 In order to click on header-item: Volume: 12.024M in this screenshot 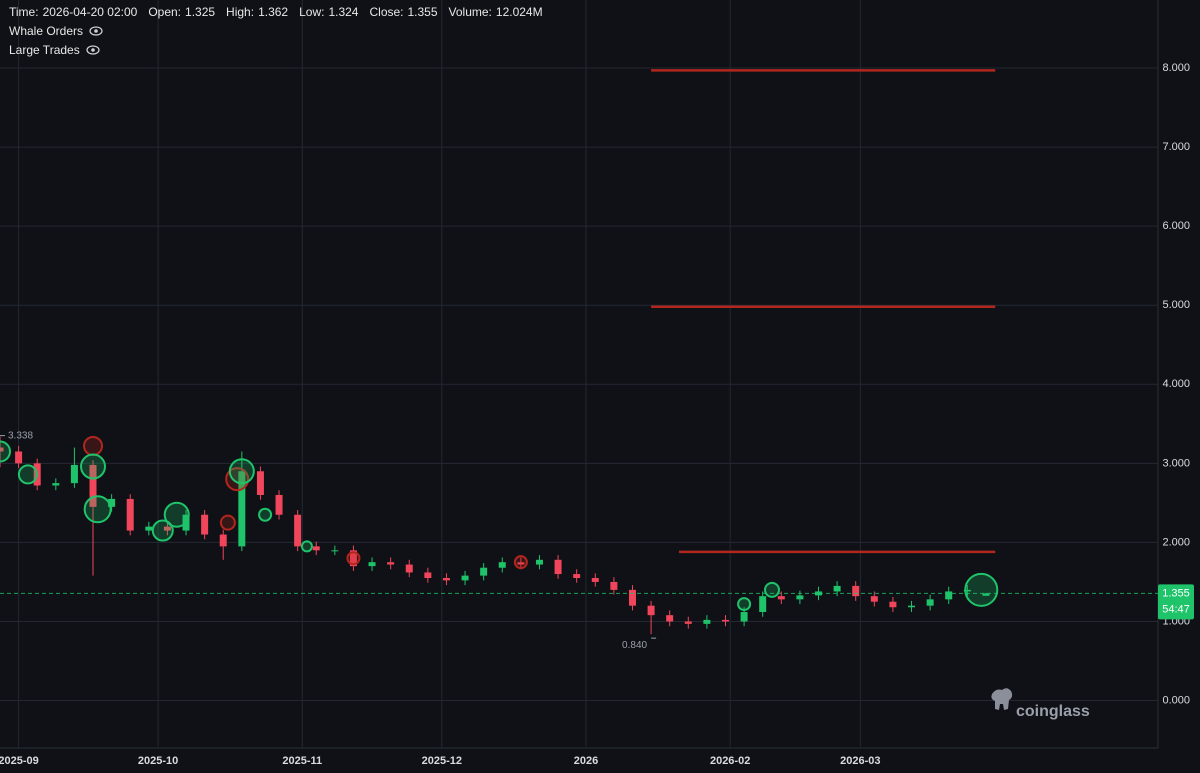, I will do `click(496, 12)`.